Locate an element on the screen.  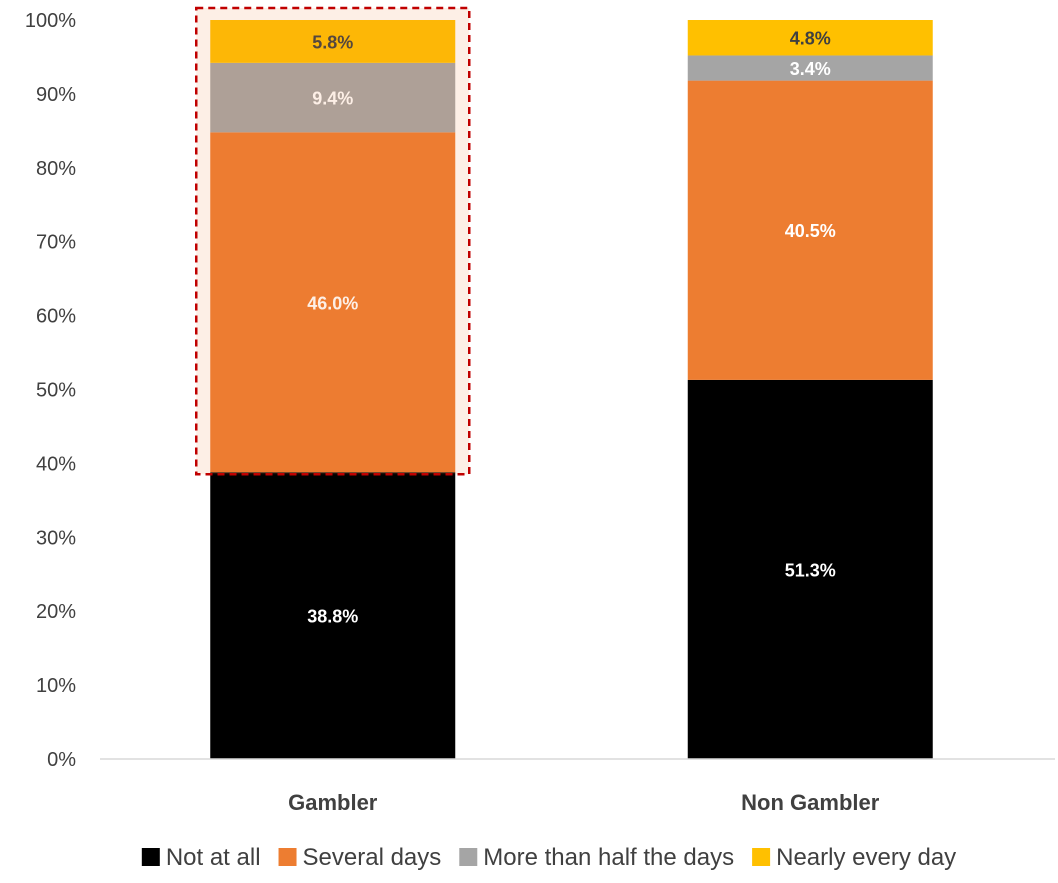
legend-item: Several days is located at coordinates (360, 857).